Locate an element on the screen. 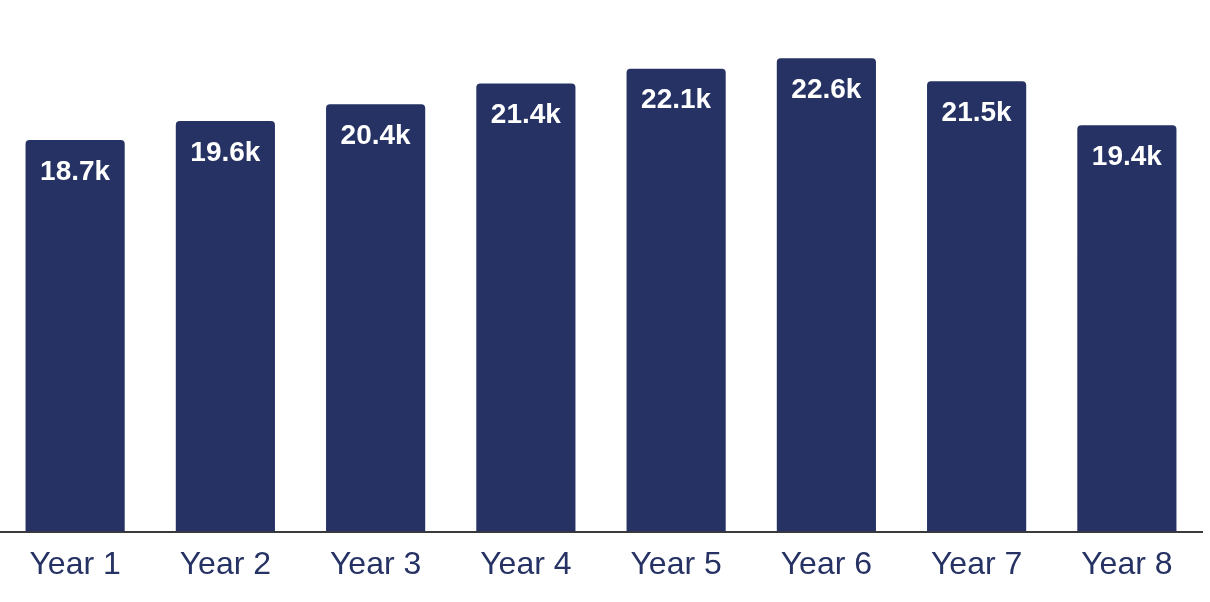 The height and width of the screenshot is (602, 1210). data-label: 19.6k is located at coordinates (225, 151).